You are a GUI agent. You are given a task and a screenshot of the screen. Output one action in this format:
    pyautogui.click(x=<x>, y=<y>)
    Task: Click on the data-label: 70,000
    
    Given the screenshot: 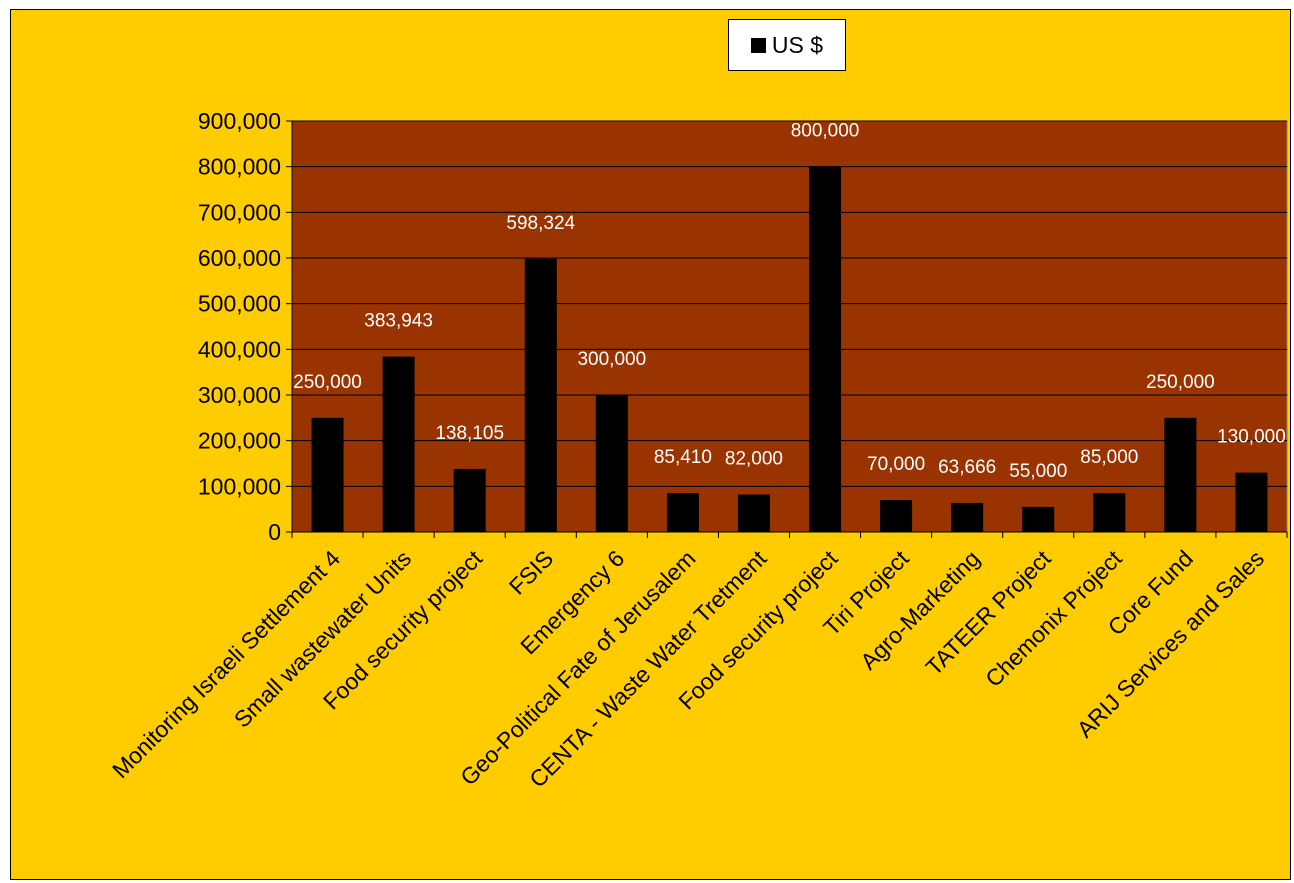 What is the action you would take?
    pyautogui.click(x=896, y=464)
    